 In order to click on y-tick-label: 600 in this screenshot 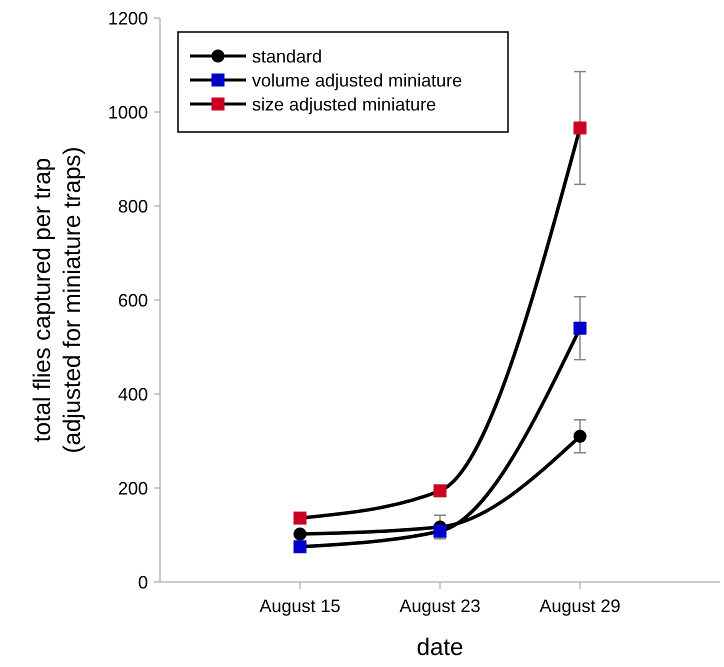, I will do `click(133, 300)`.